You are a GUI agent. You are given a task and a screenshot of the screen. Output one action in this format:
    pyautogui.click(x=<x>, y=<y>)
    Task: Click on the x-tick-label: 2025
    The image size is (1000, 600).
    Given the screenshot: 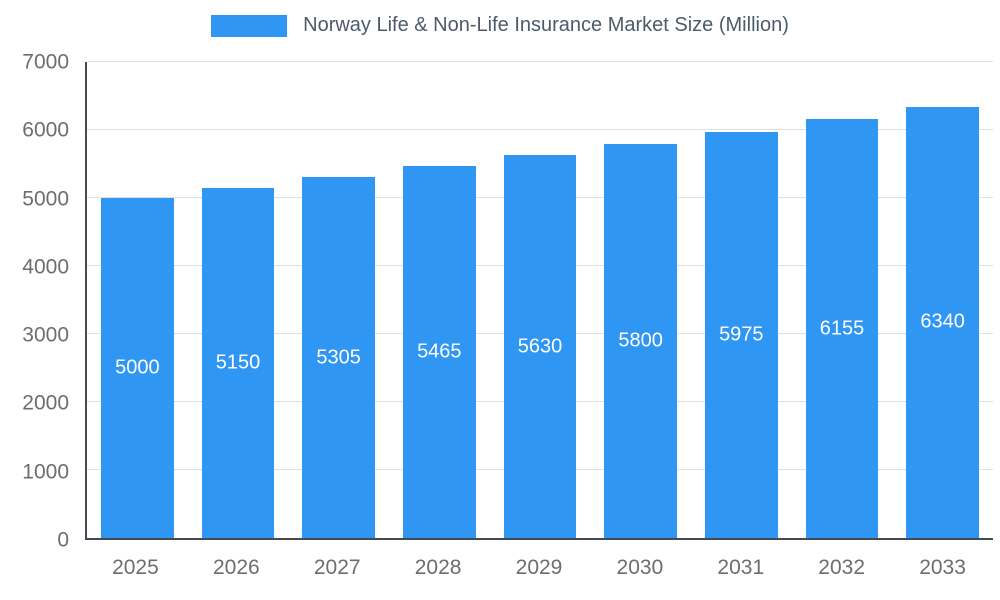 What is the action you would take?
    pyautogui.click(x=135, y=567)
    